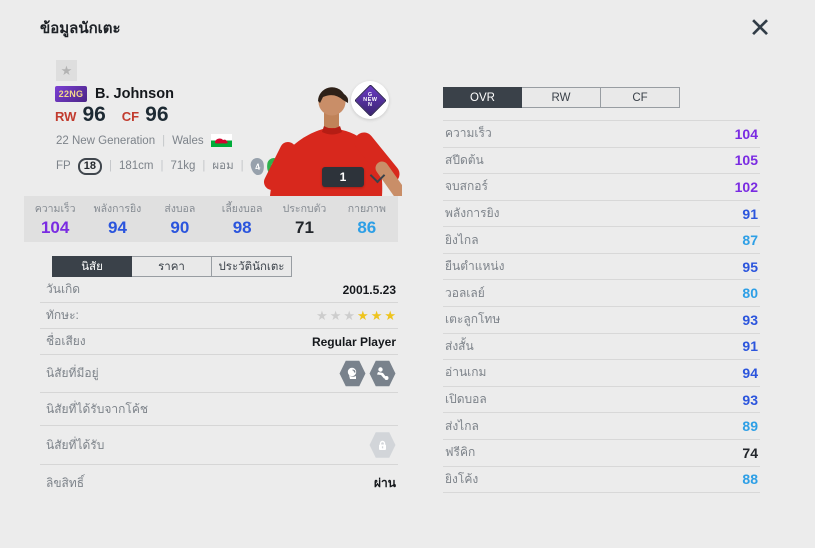  I want to click on row-traits: นิสัยที่มีอยู่, so click(219, 374).